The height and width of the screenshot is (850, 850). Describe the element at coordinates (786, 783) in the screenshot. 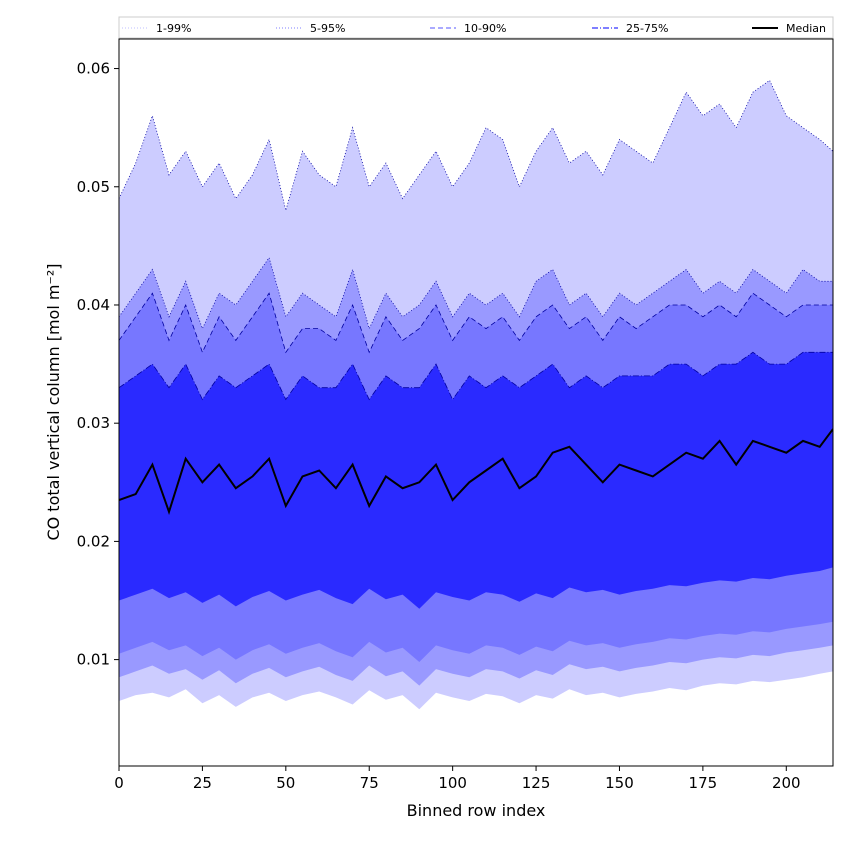

I see `x-tick-label: 200` at that location.